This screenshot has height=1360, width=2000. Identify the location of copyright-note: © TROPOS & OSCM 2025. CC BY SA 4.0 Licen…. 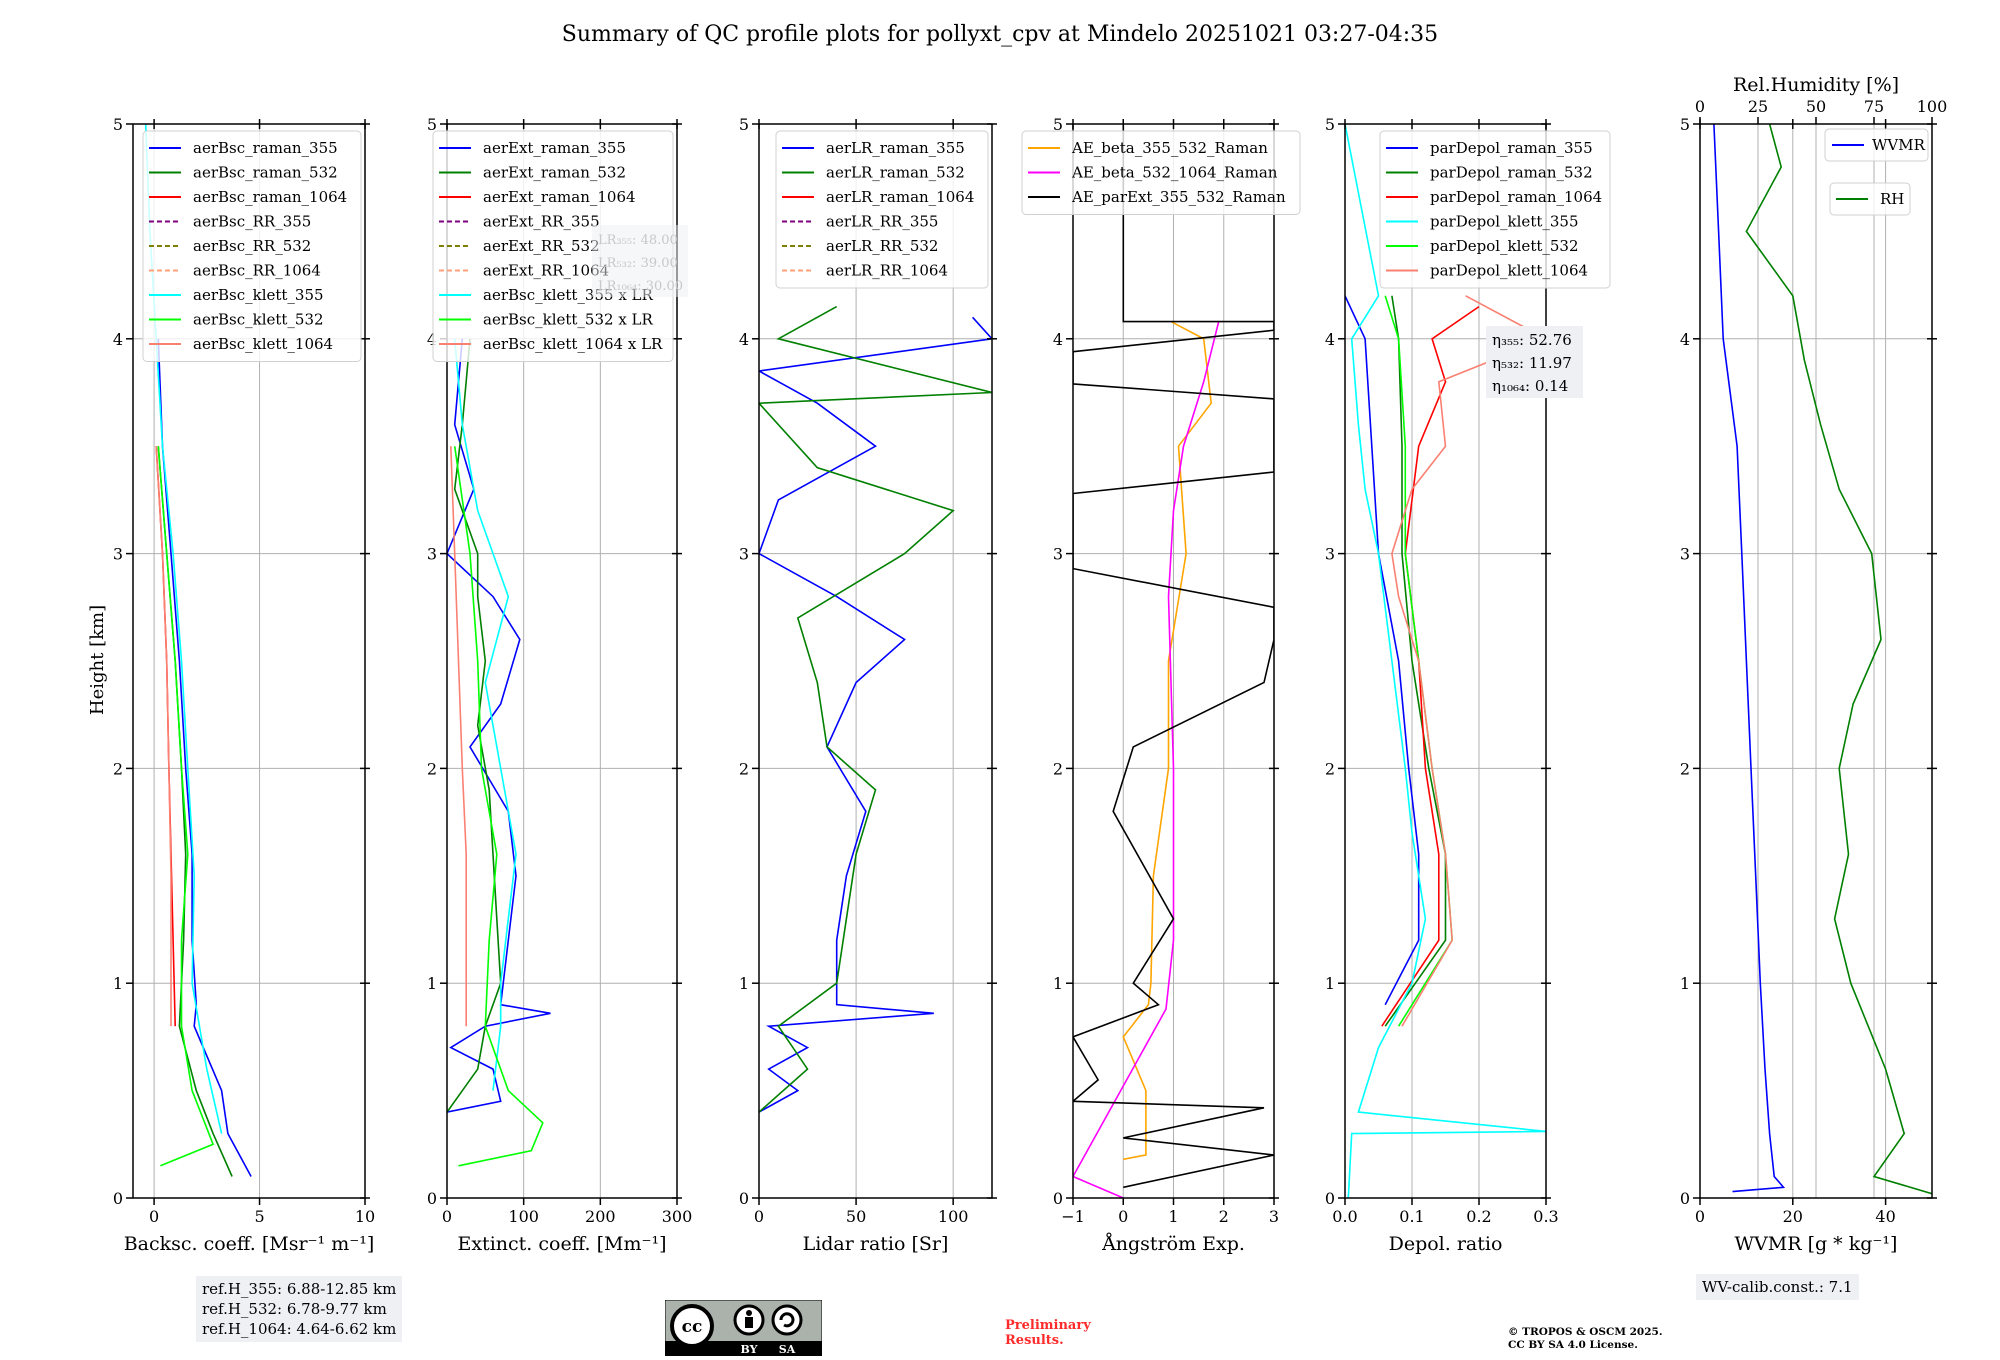
(1585, 1339).